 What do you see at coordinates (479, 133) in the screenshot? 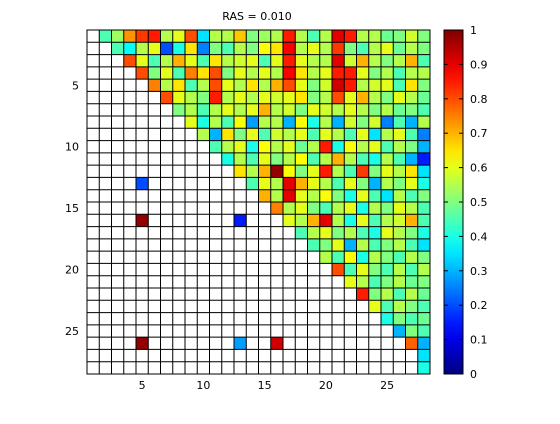
I see `colorbar-tick-label: 0.7` at bounding box center [479, 133].